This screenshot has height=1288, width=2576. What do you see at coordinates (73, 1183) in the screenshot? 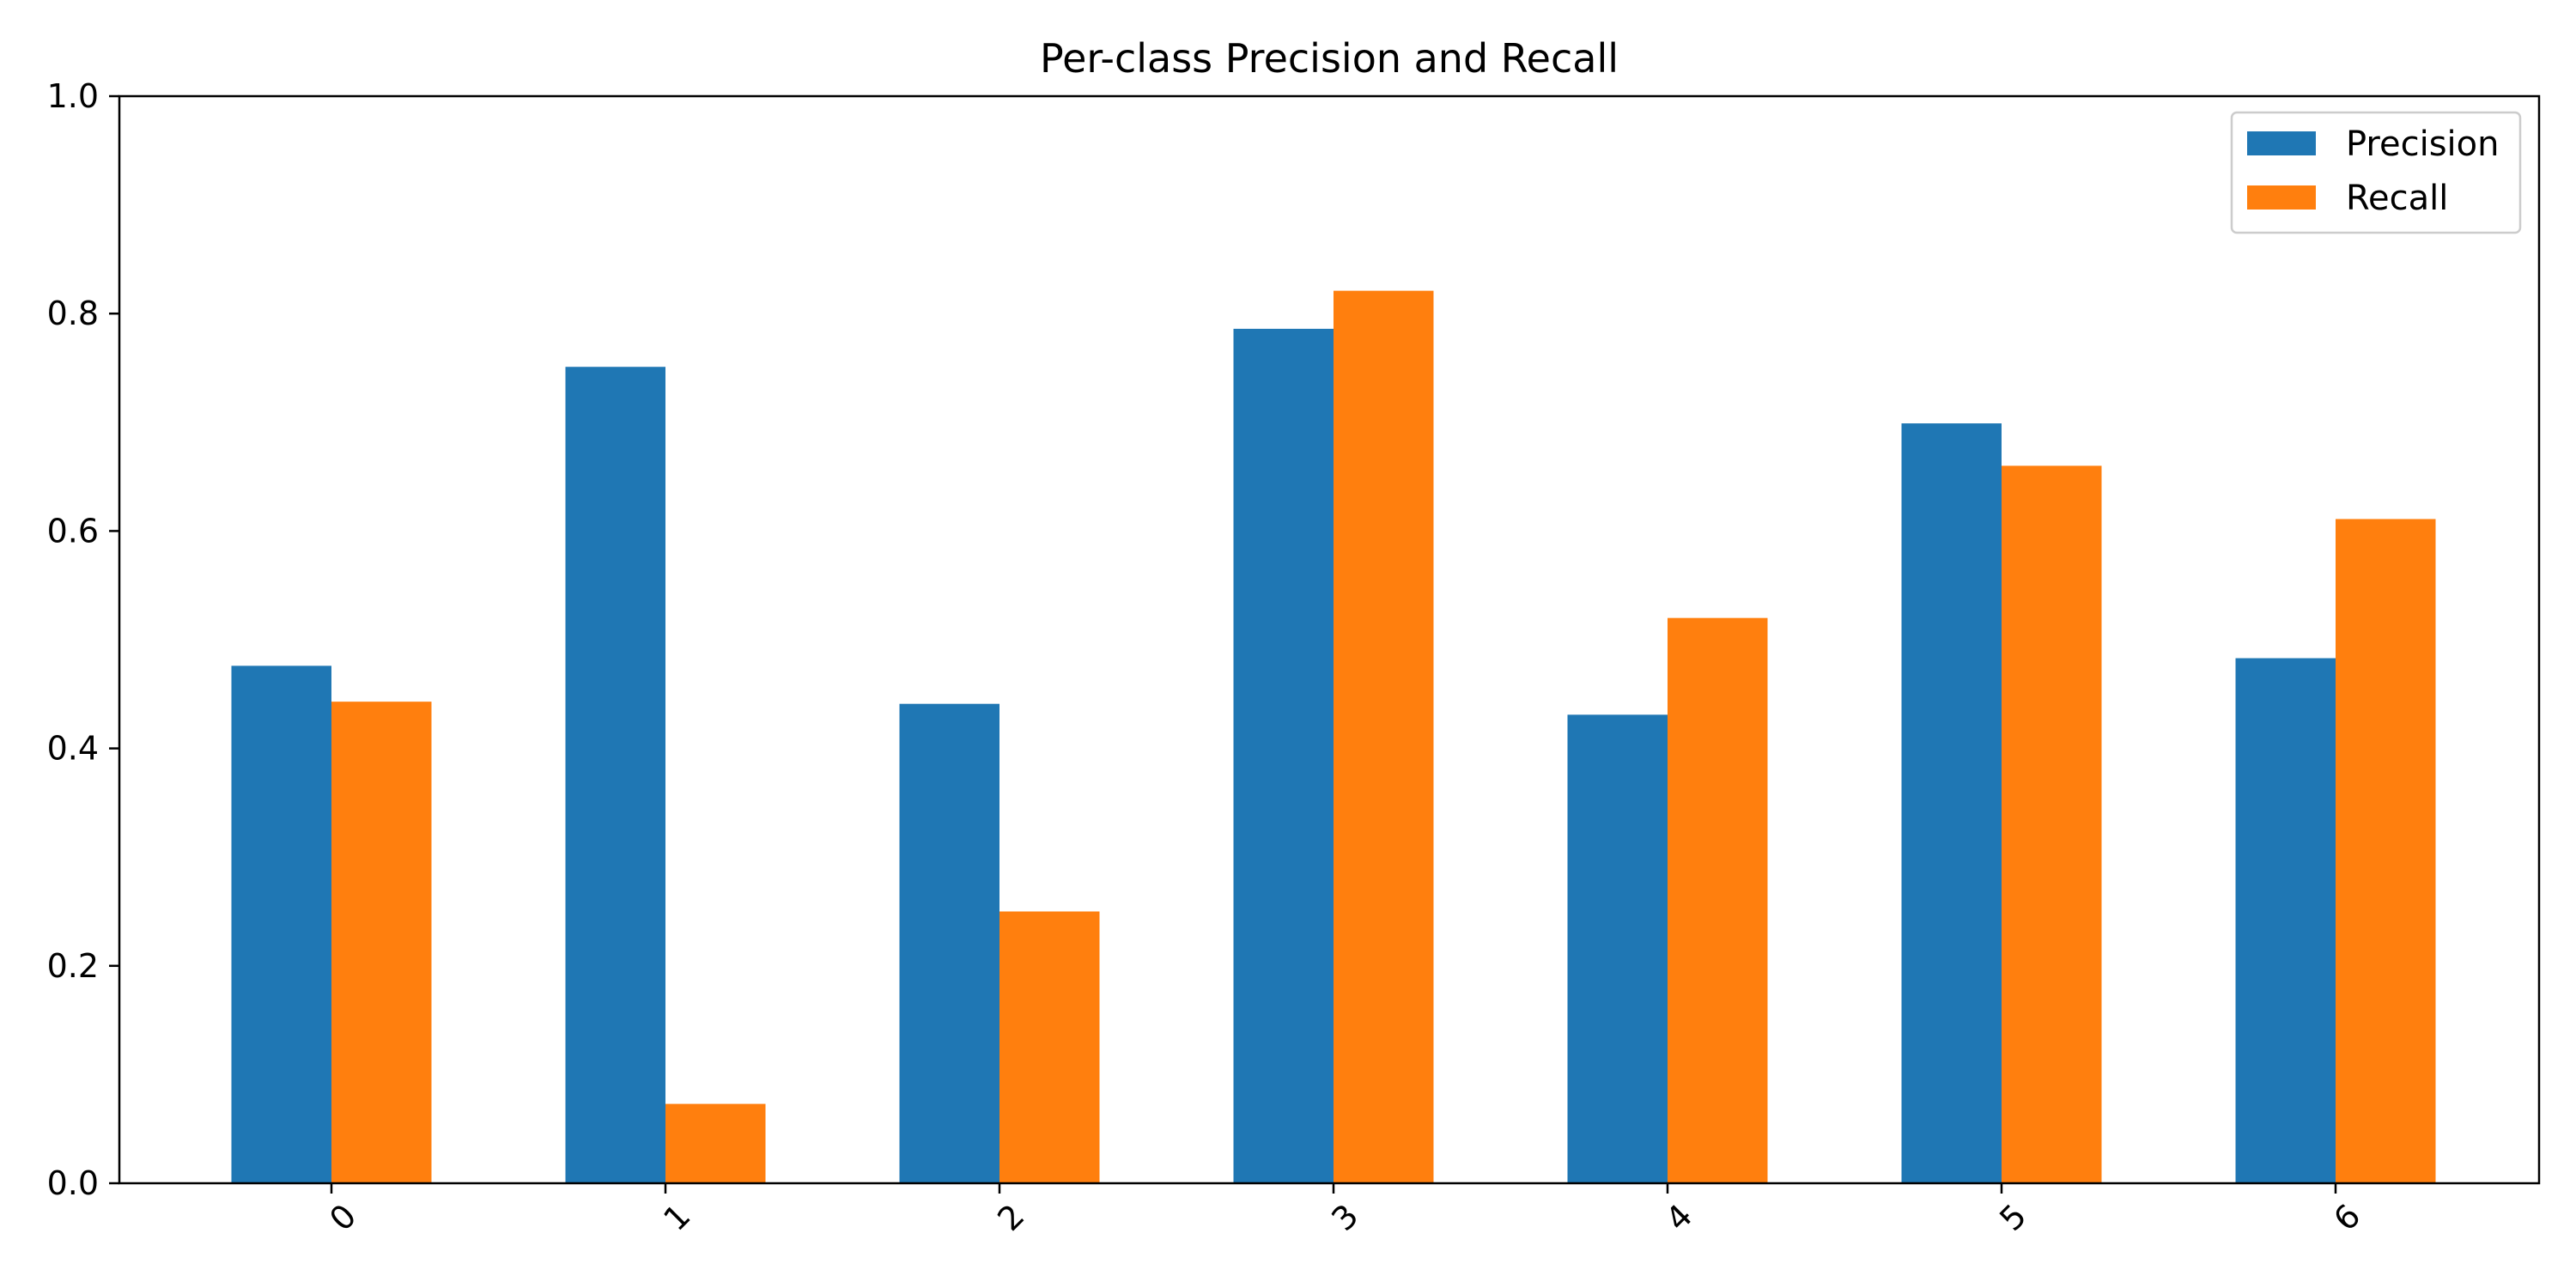
I see `y-tick-label: 0.0` at bounding box center [73, 1183].